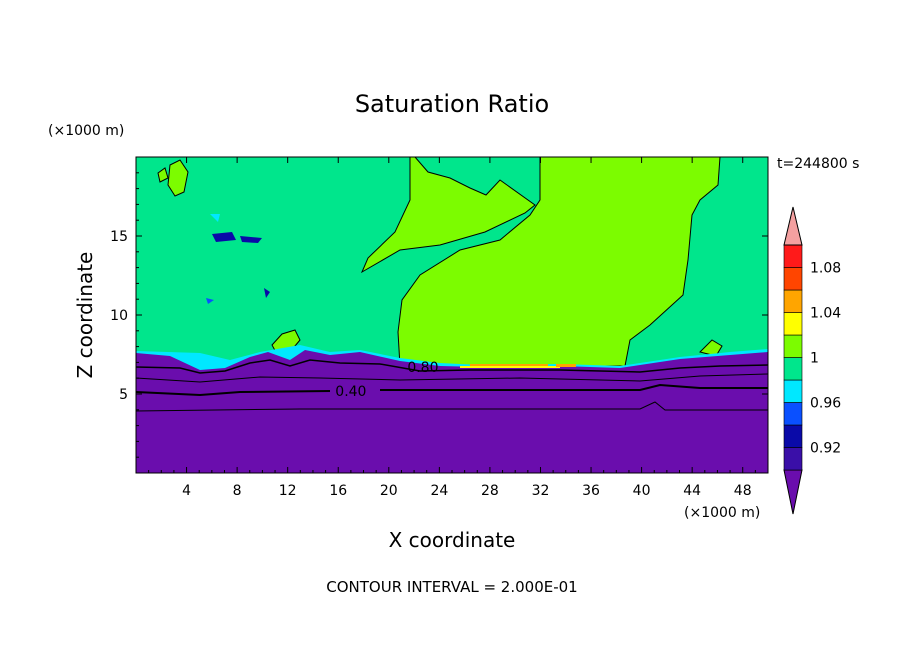  I want to click on chart-title: Saturation Ratio, so click(452, 104).